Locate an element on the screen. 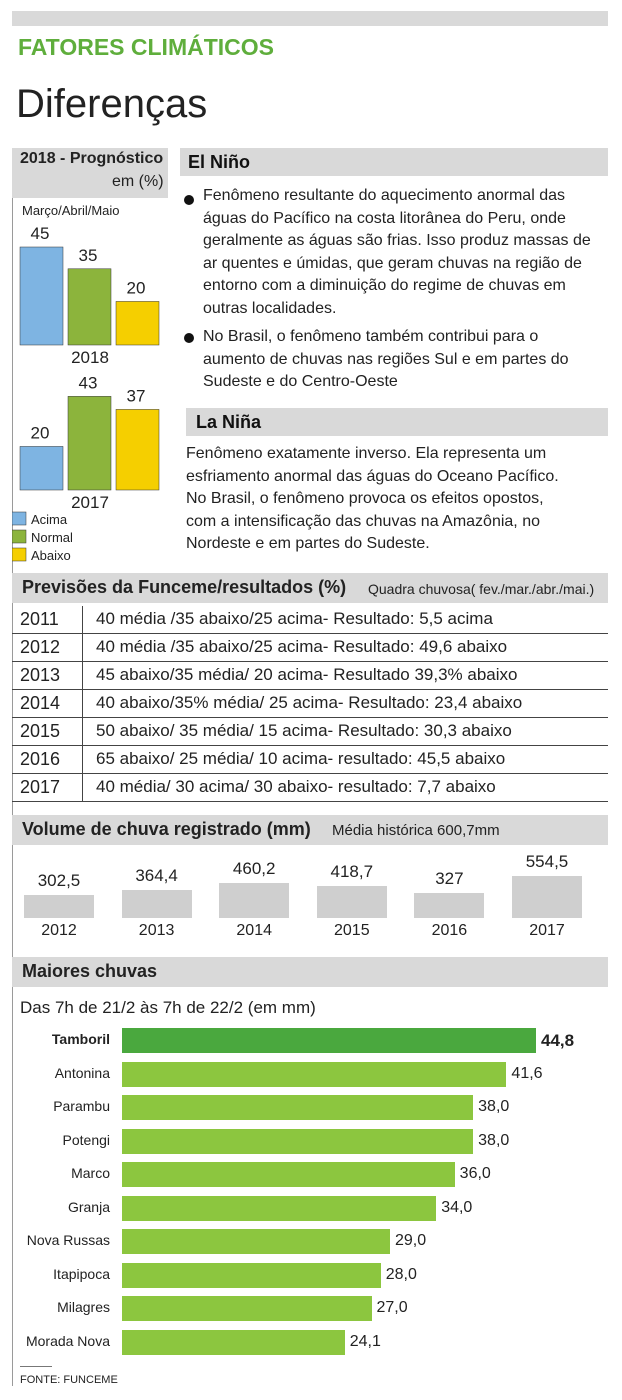 Image resolution: width=622 pixels, height=1400 pixels. prognostico-period: Março/Abril/Maio is located at coordinates (71, 210).